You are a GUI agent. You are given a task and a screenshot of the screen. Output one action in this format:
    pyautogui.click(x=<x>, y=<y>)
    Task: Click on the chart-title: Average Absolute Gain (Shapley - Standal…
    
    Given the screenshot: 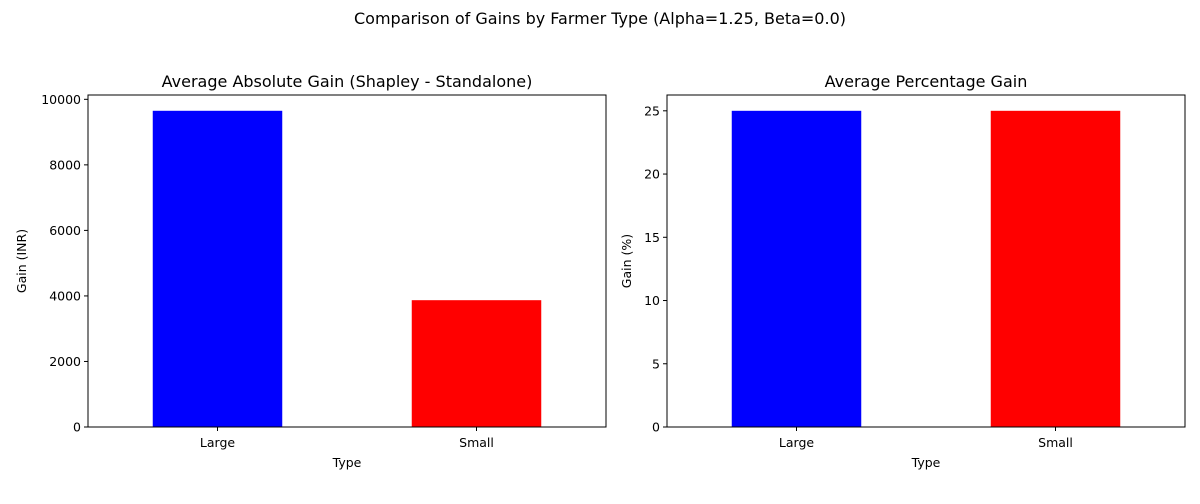 What is the action you would take?
    pyautogui.click(x=347, y=81)
    